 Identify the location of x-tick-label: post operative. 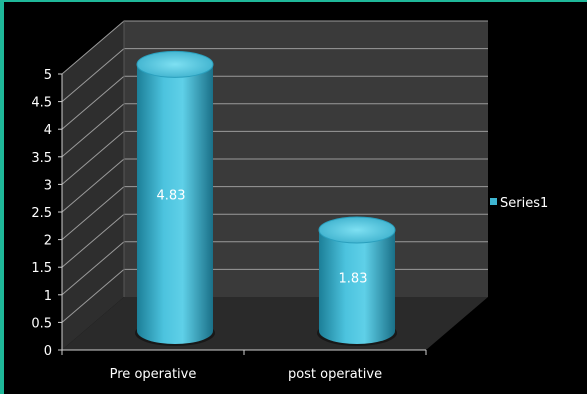
(335, 374).